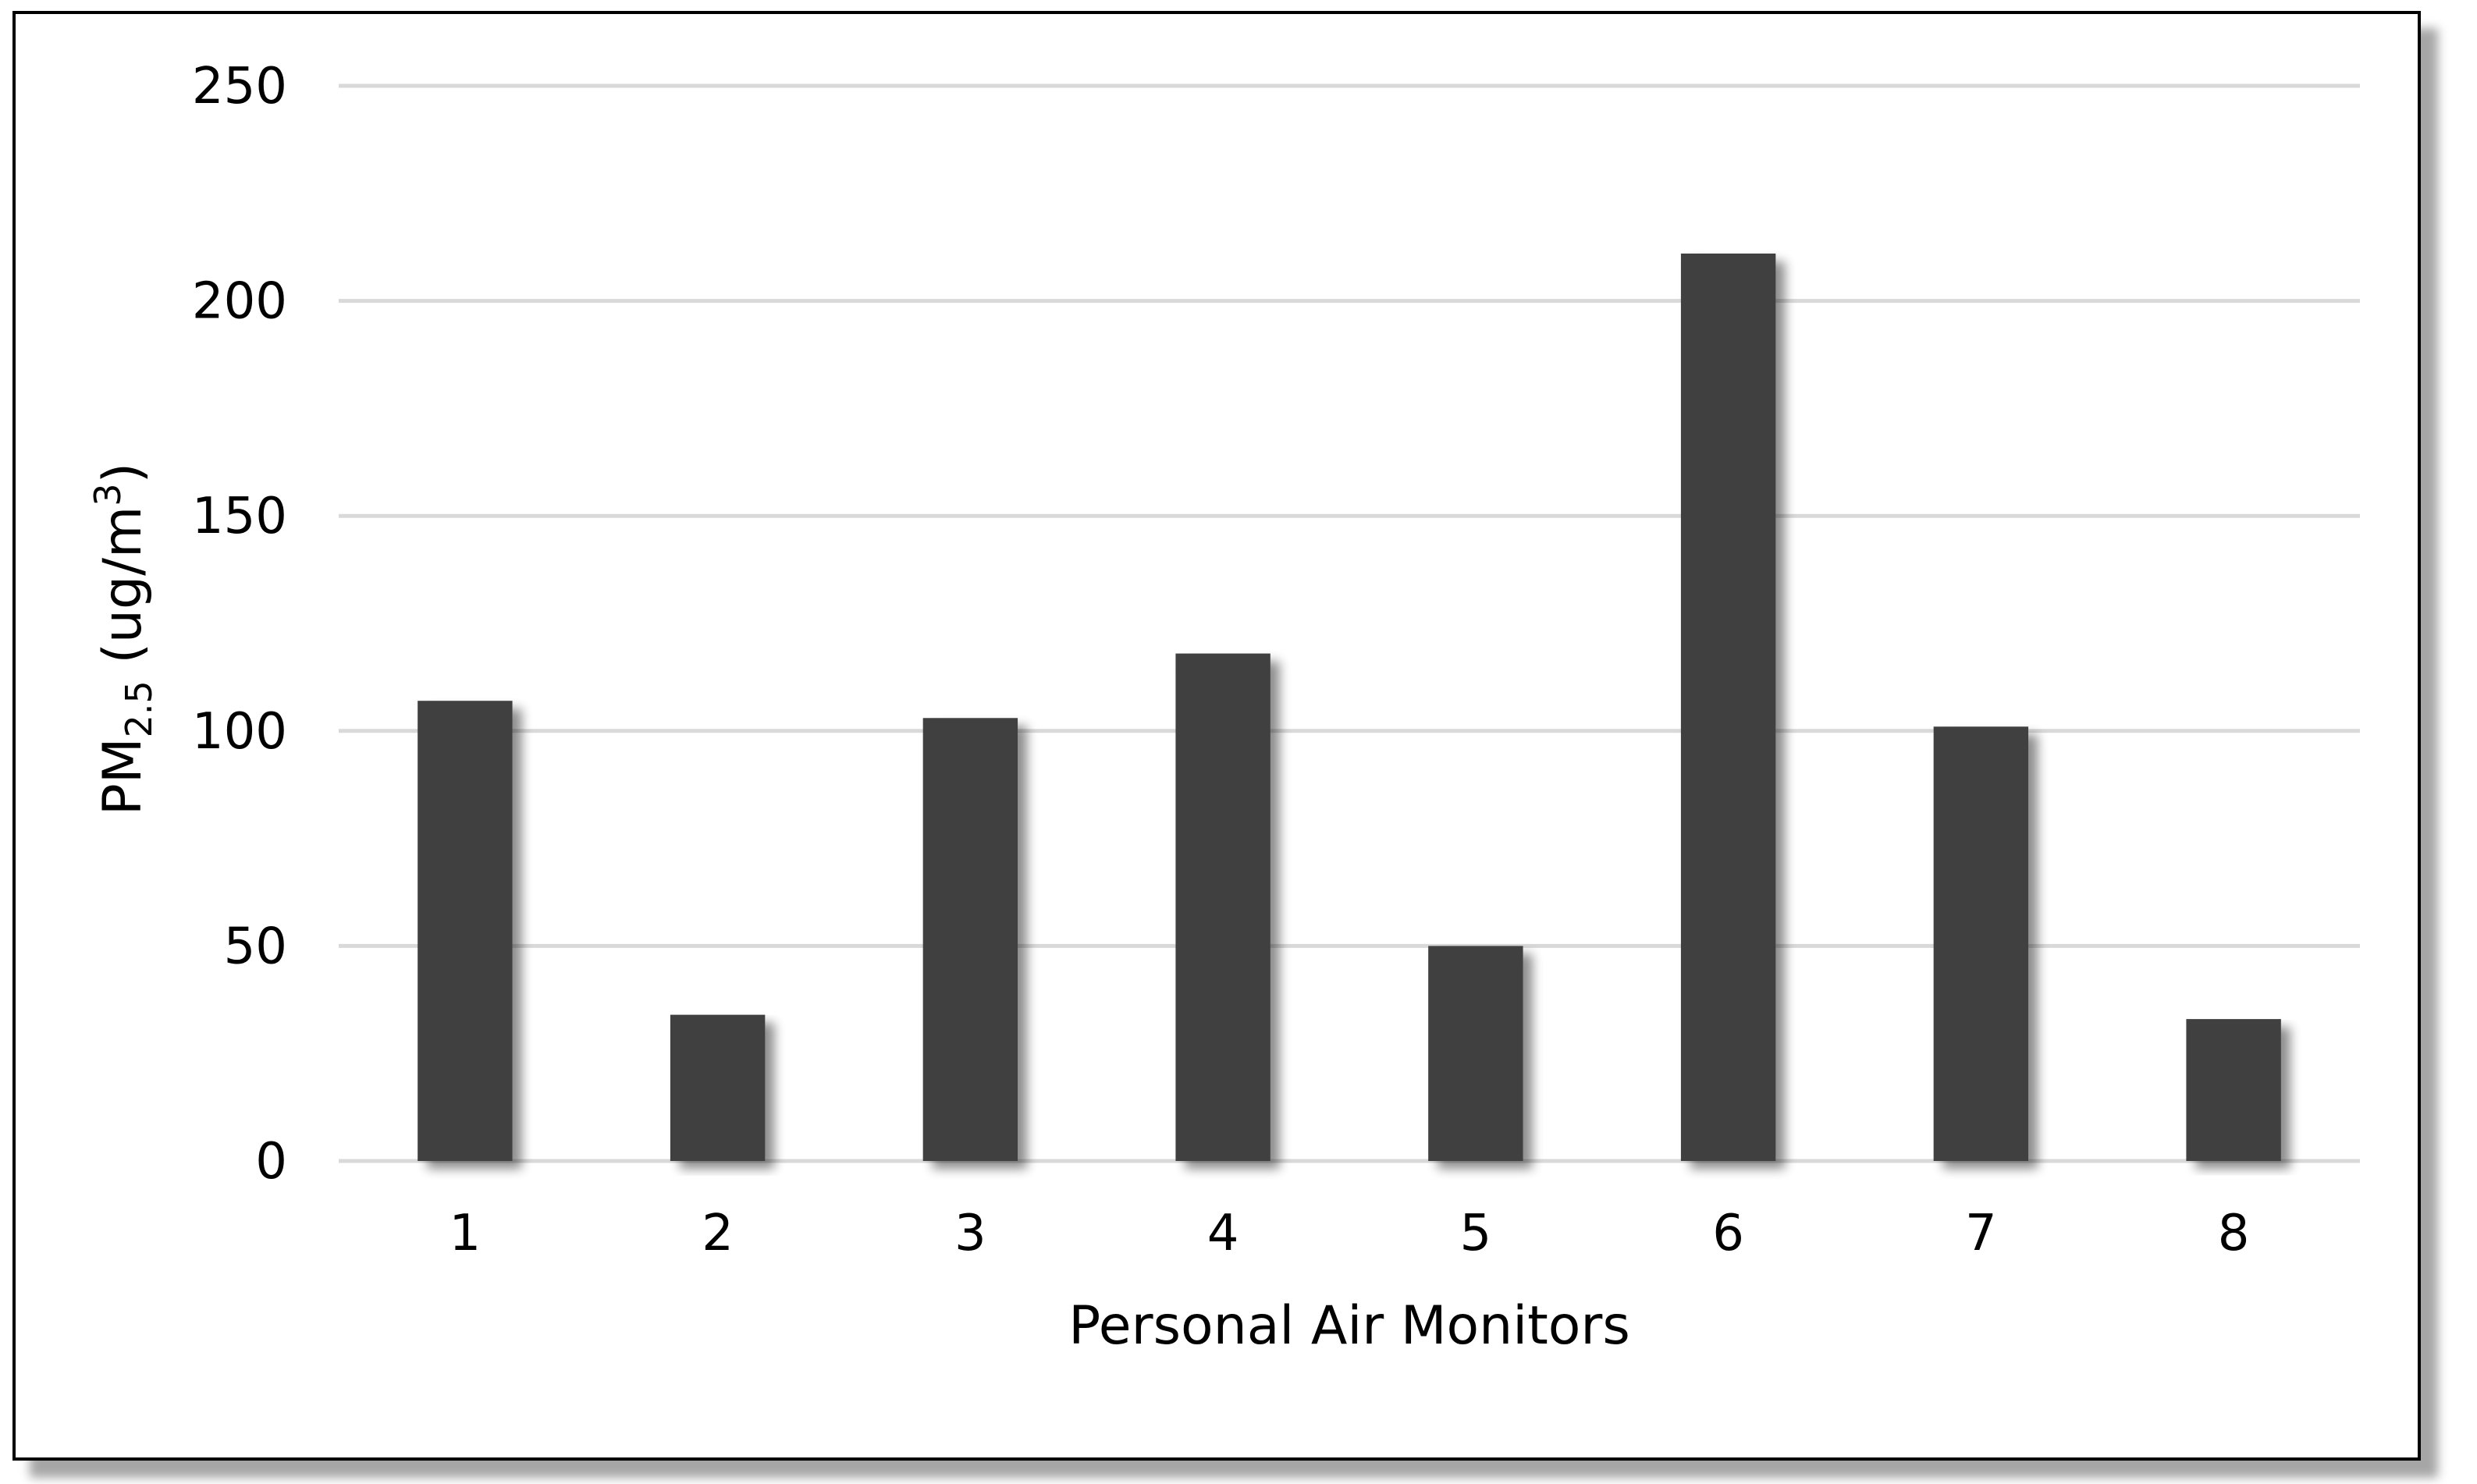 The height and width of the screenshot is (1484, 2477). I want to click on y-tick-label: 200, so click(239, 302).